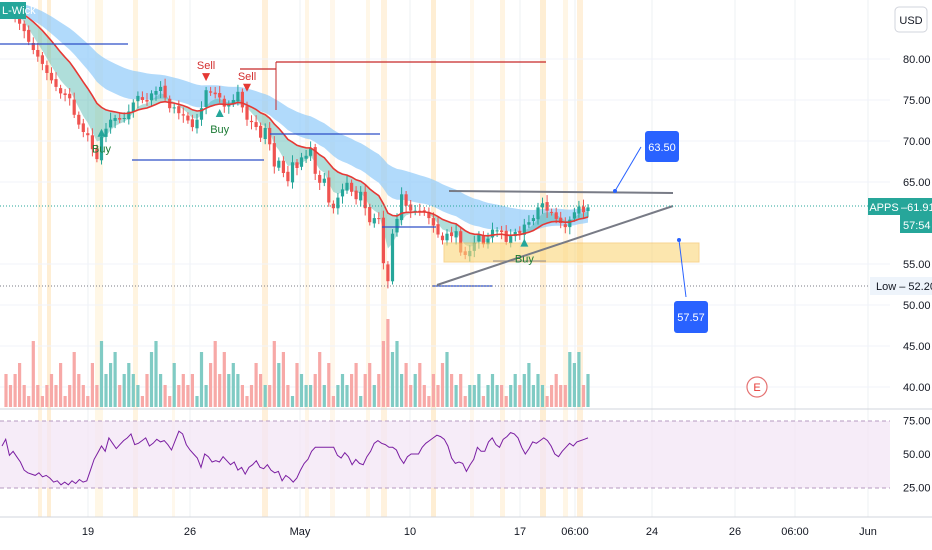 Image resolution: width=932 pixels, height=550 pixels. I want to click on rsi-tick-1: 50.00, so click(917, 455).